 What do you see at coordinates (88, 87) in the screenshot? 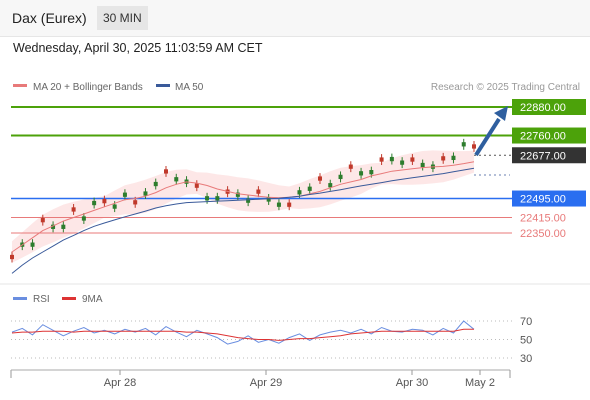
I see `ma20-legend-label: MA 20 + Bollinger Bands` at bounding box center [88, 87].